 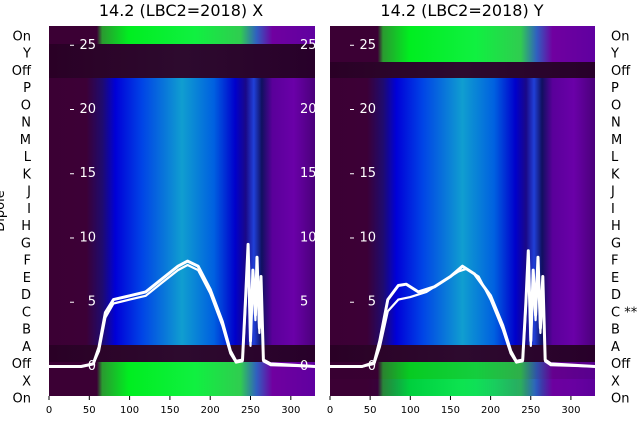 What do you see at coordinates (182, 61) in the screenshot?
I see `left-heatmap-top-off` at bounding box center [182, 61].